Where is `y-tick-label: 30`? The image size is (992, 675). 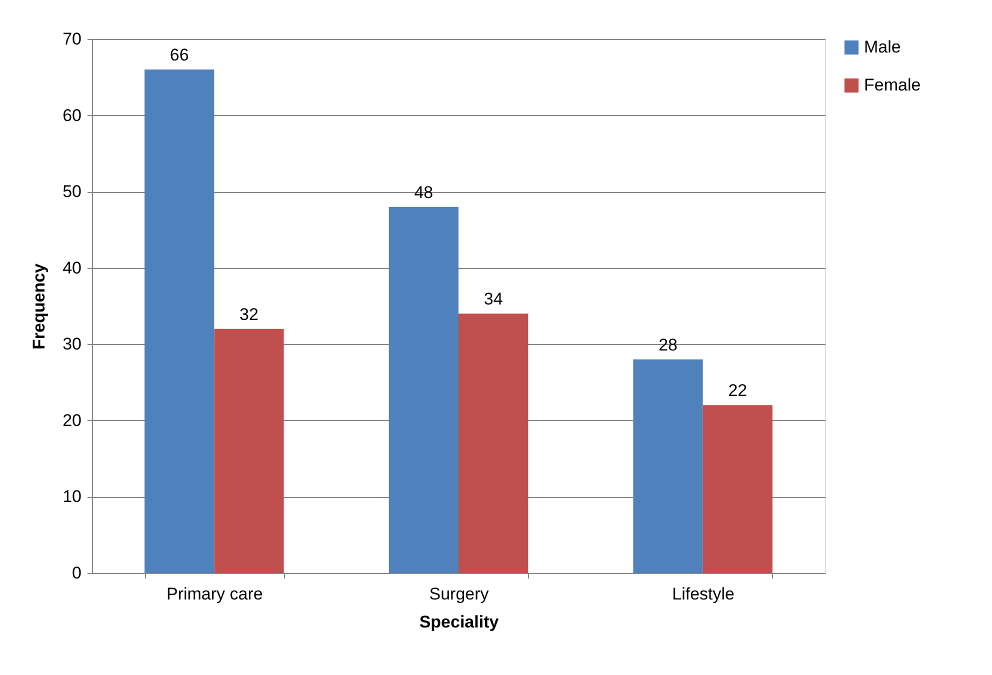 y-tick-label: 30 is located at coordinates (72, 344).